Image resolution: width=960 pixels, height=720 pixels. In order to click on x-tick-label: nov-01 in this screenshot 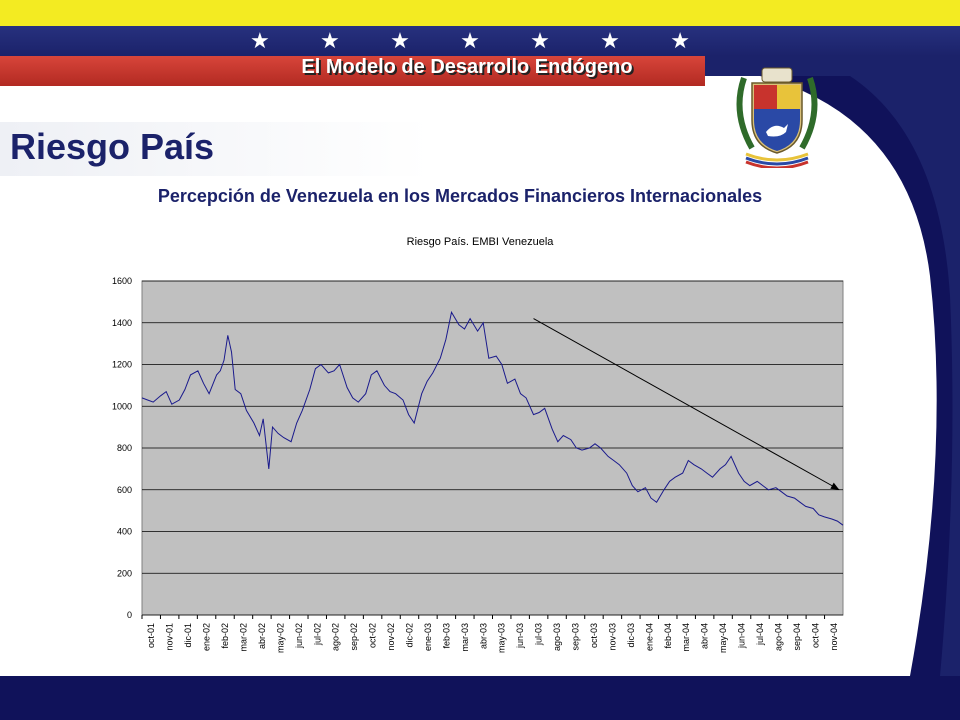, I will do `click(170, 637)`.